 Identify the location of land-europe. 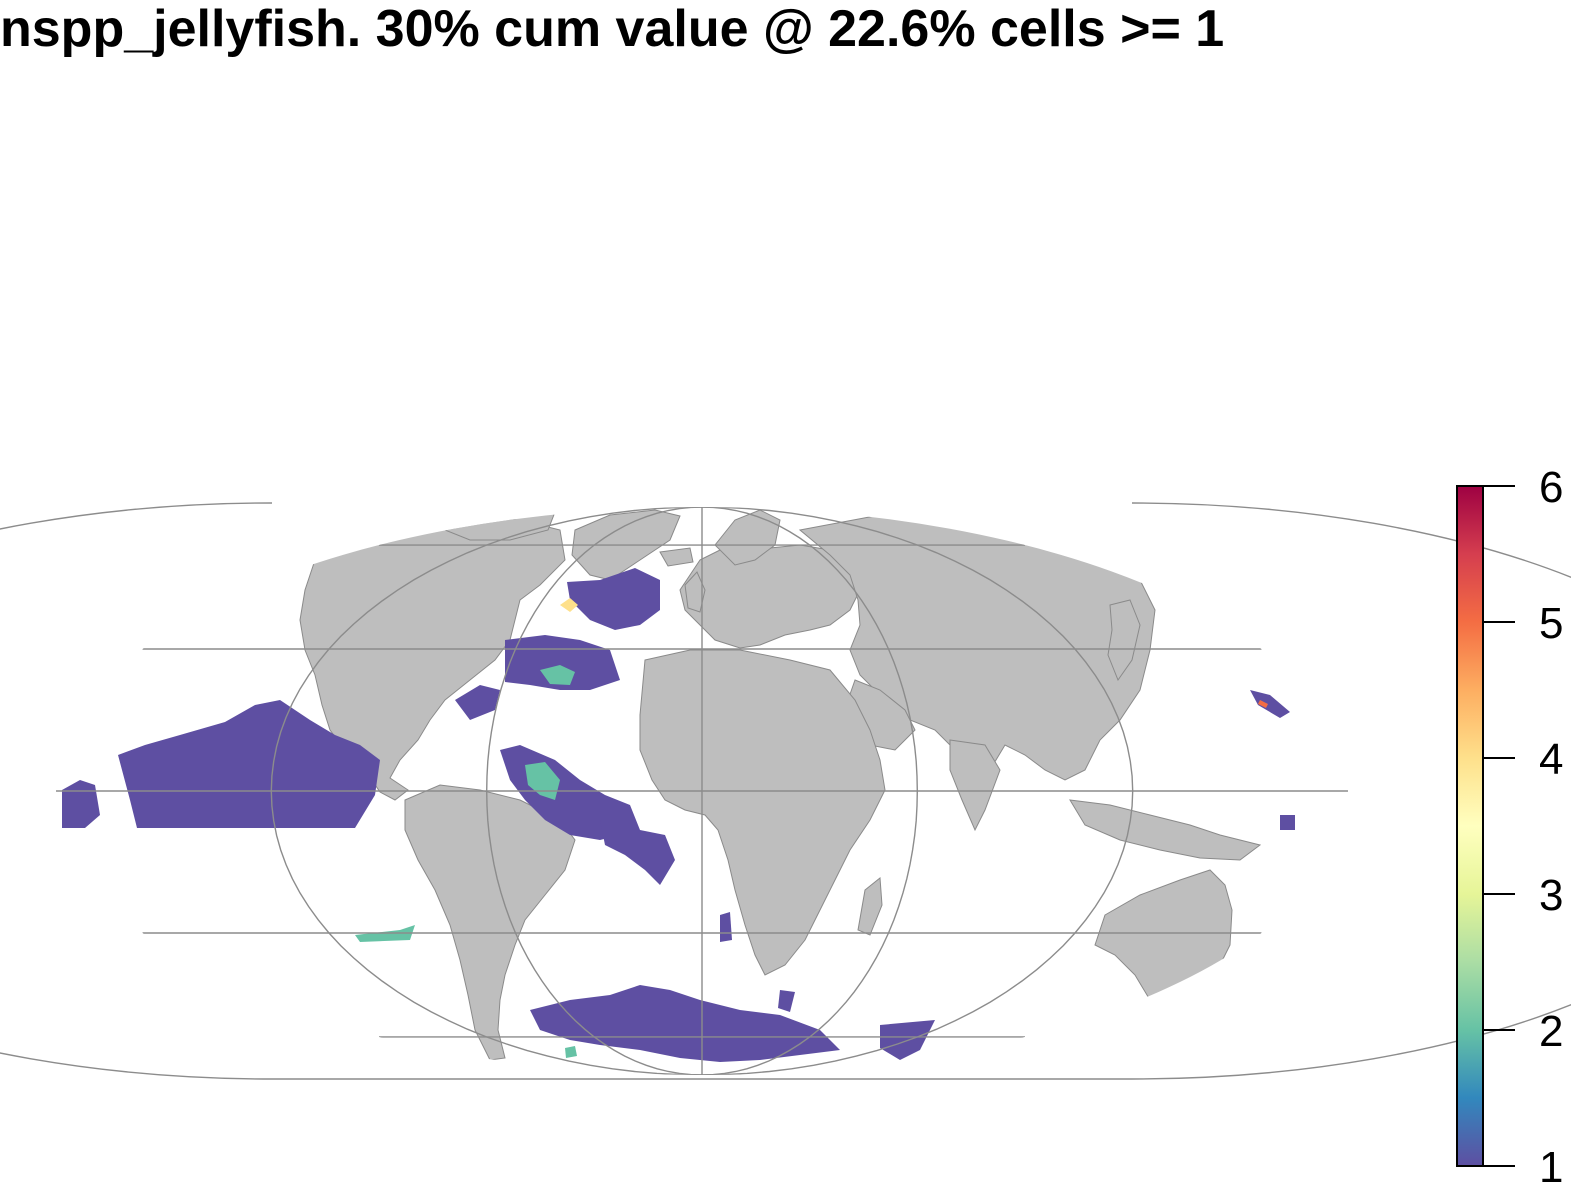
(770, 596).